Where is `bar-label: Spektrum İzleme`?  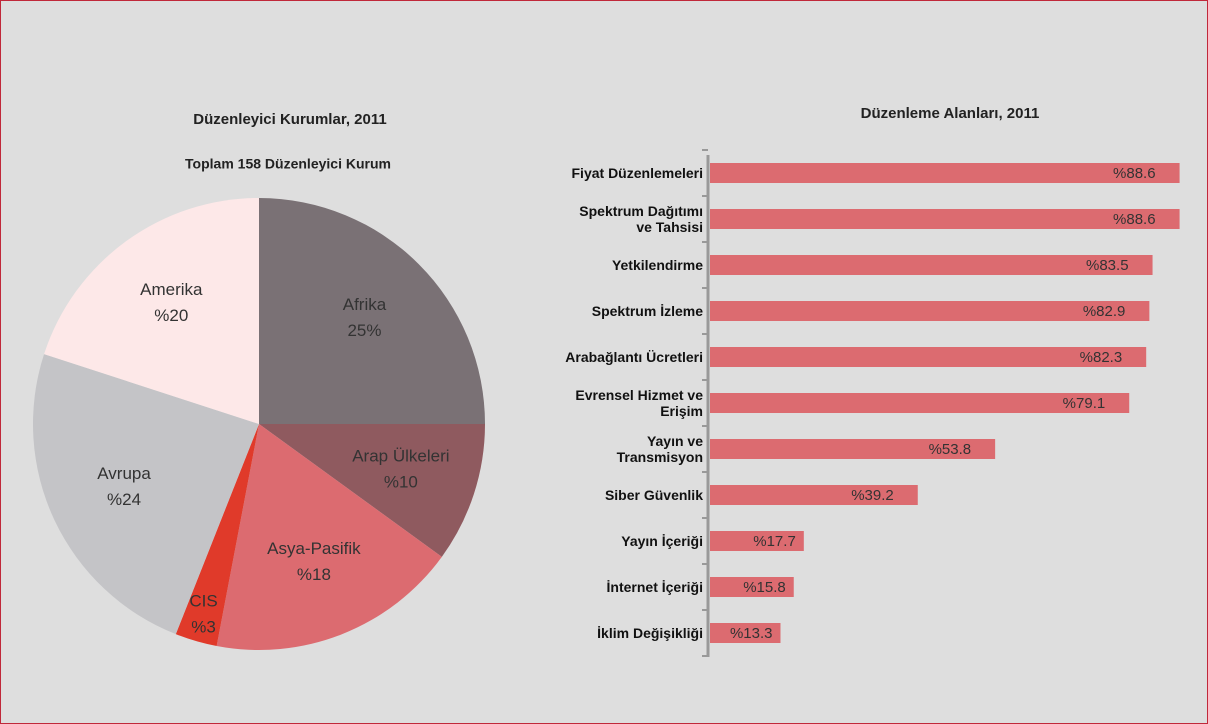
bar-label: Spektrum İzleme is located at coordinates (647, 311).